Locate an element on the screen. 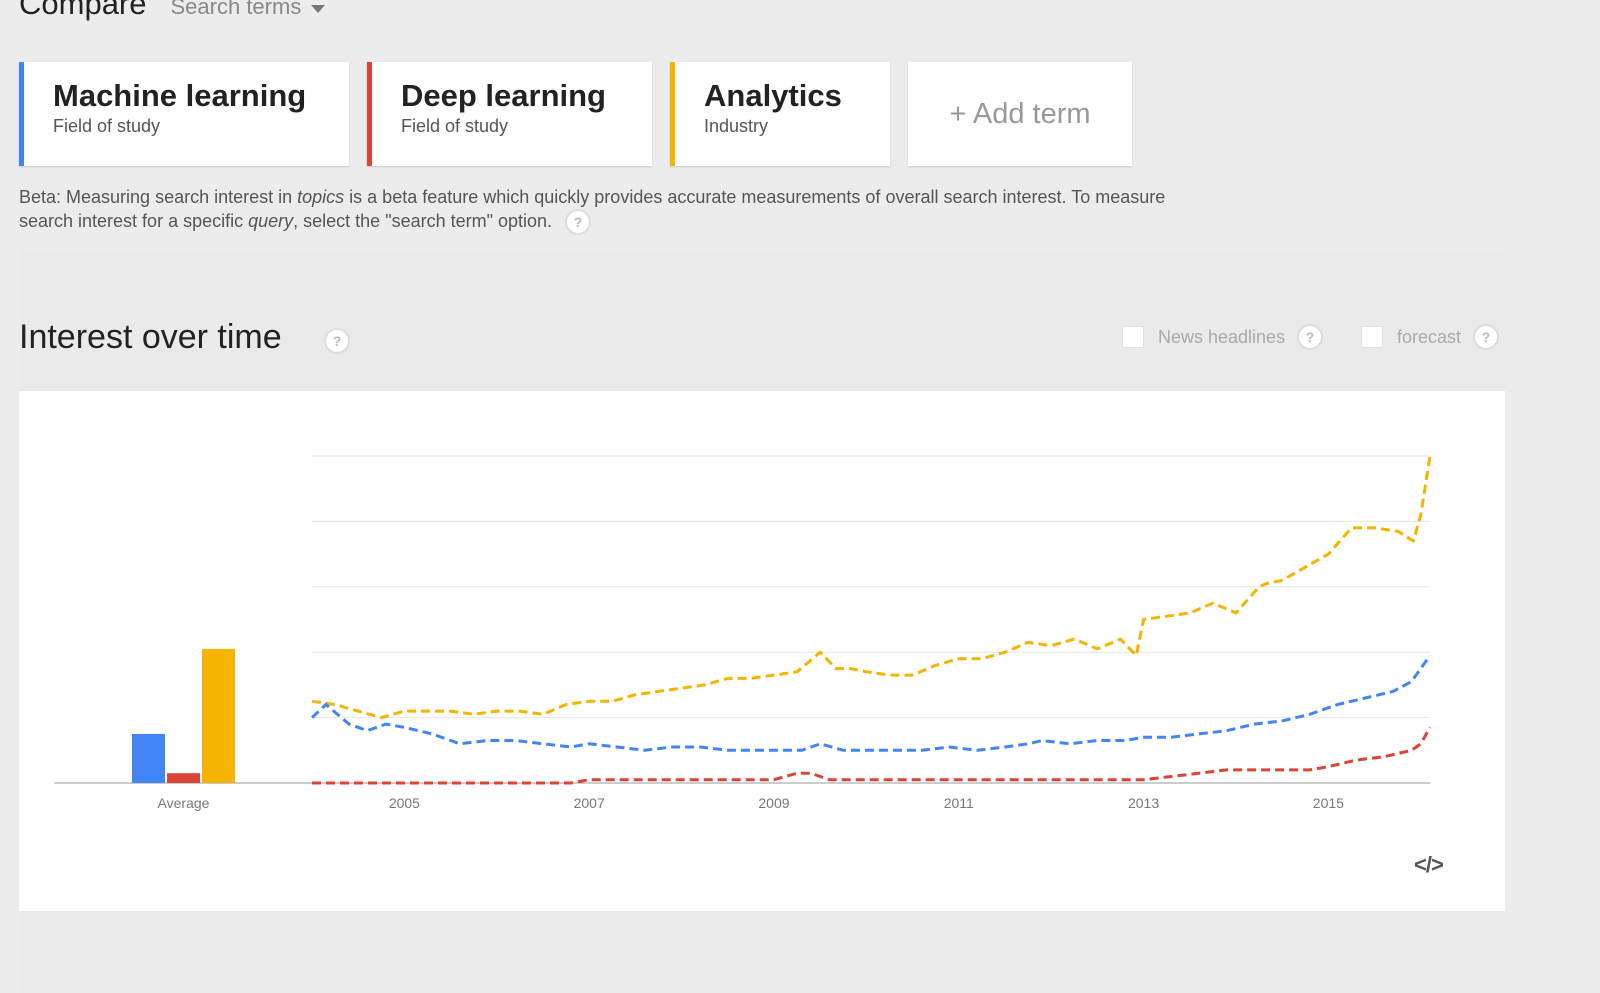 The image size is (1600, 993). series-line-deep-learning is located at coordinates (872, 755).